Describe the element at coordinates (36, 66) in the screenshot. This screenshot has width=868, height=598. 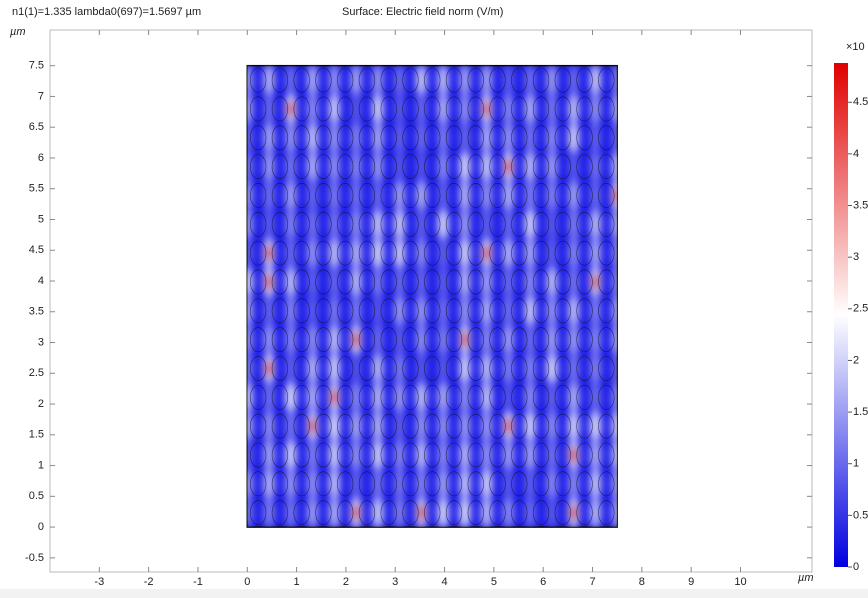
I see `y-tick-label: 7.5` at that location.